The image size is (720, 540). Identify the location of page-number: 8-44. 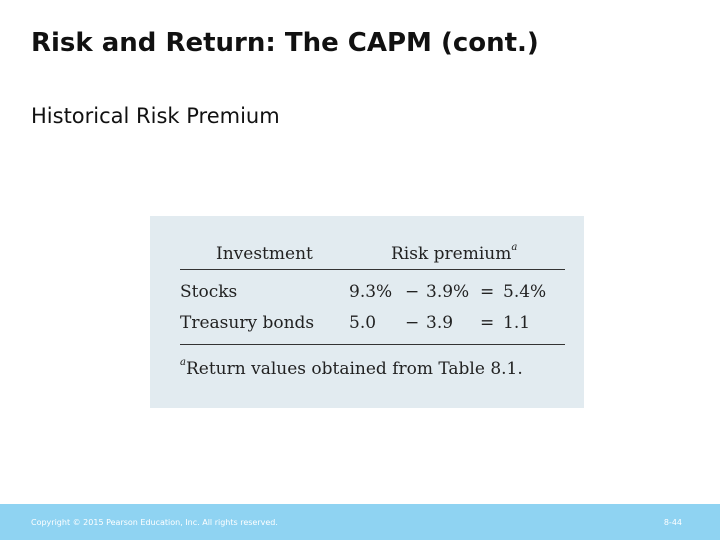
(672, 522).